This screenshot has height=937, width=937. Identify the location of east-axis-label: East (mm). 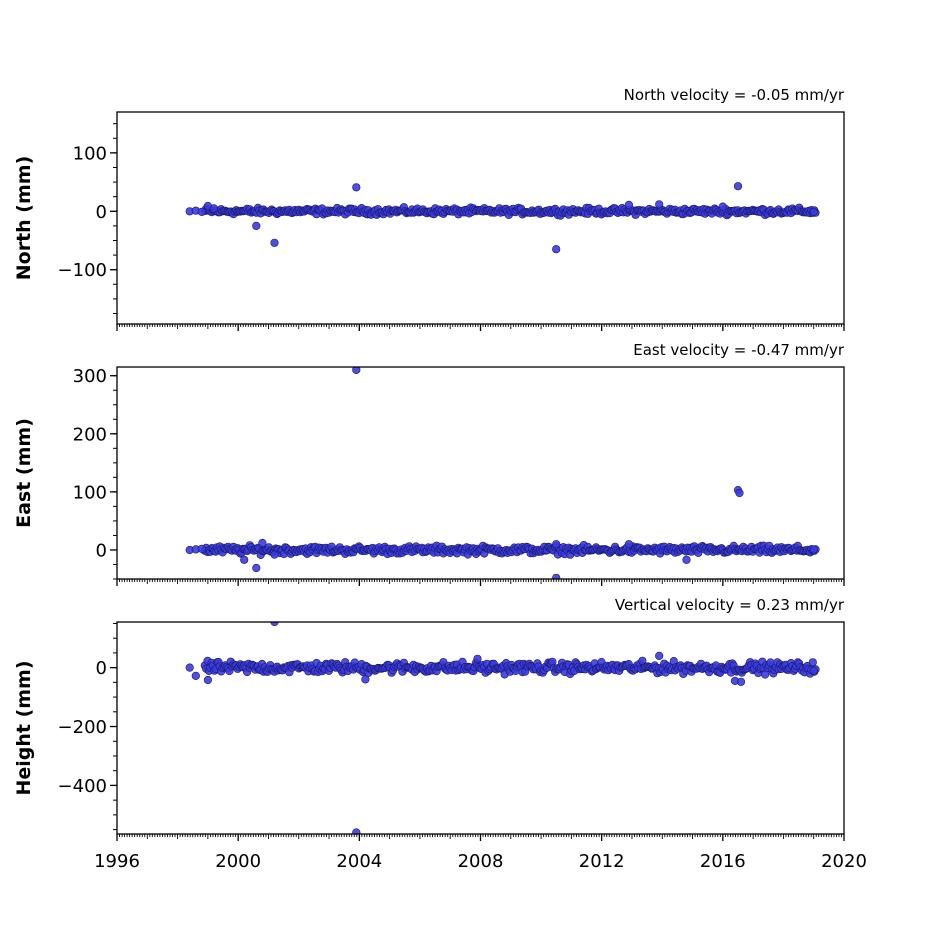
(24, 473).